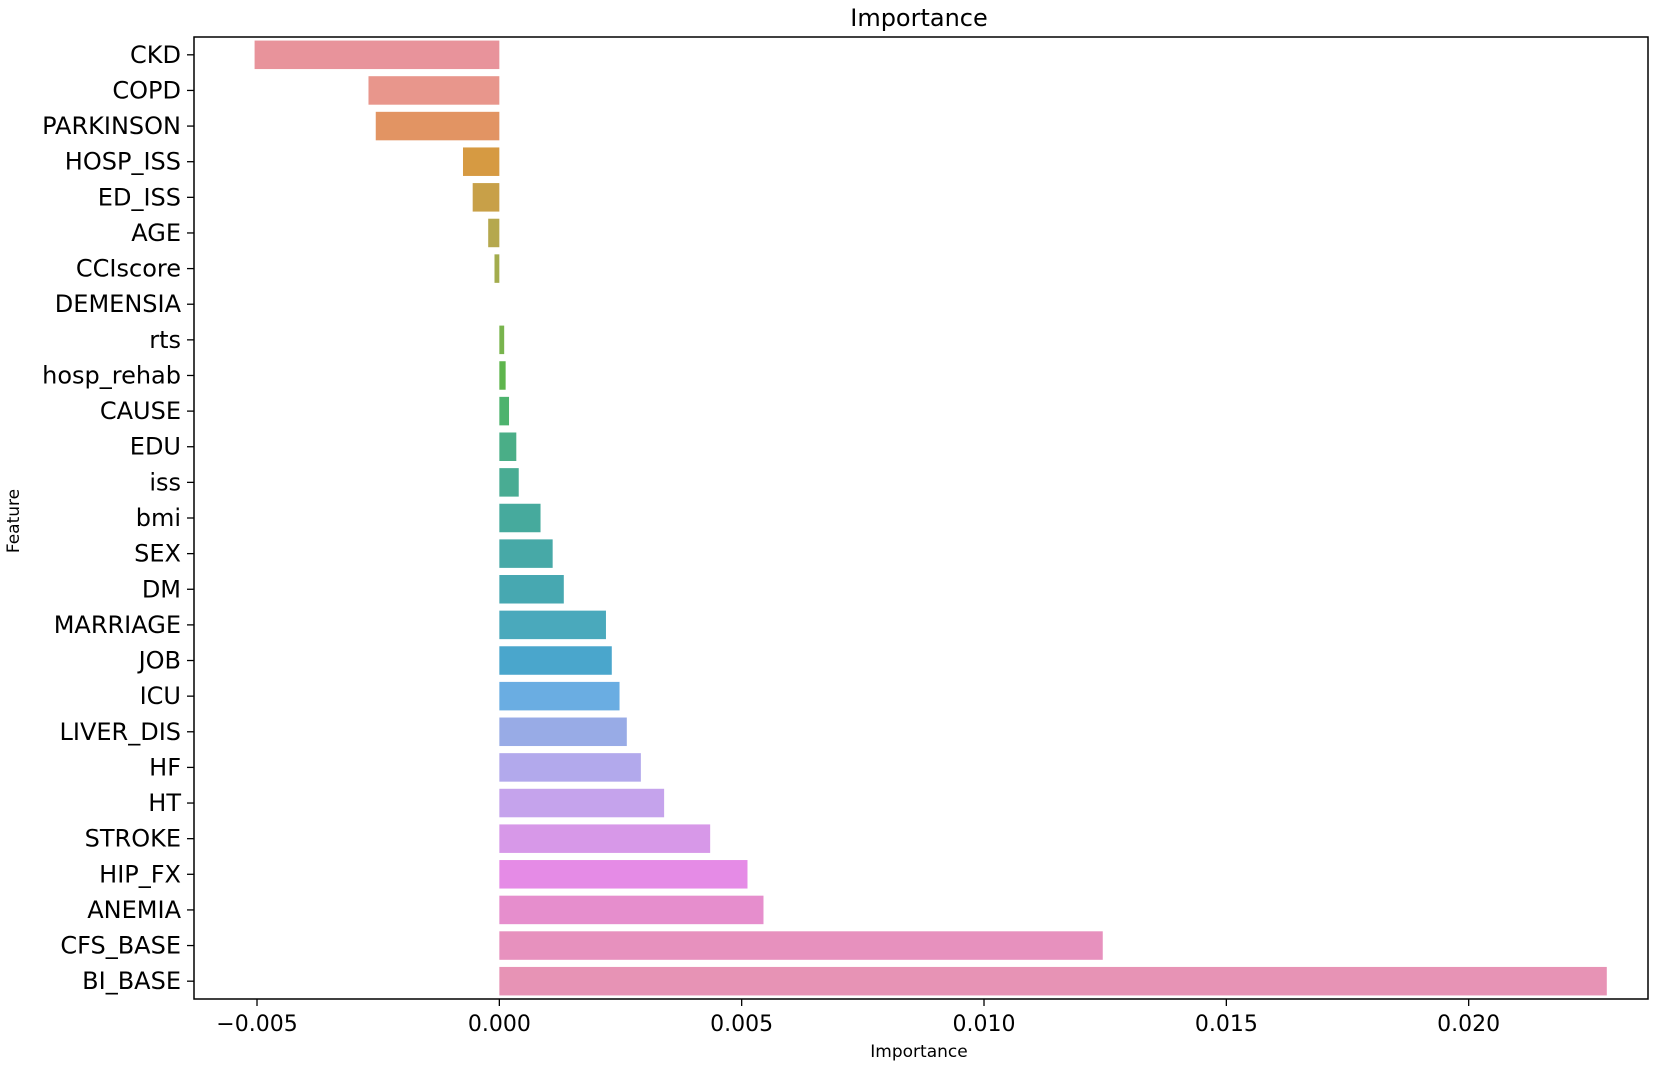 Image resolution: width=1654 pixels, height=1071 pixels. What do you see at coordinates (502, 340) in the screenshot?
I see `bar-rts` at bounding box center [502, 340].